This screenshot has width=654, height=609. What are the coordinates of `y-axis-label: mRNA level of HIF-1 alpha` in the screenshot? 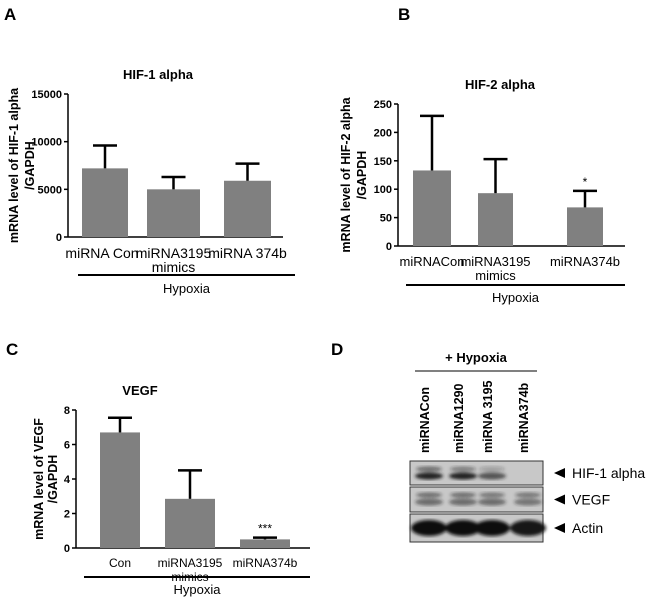 It's located at (14, 165).